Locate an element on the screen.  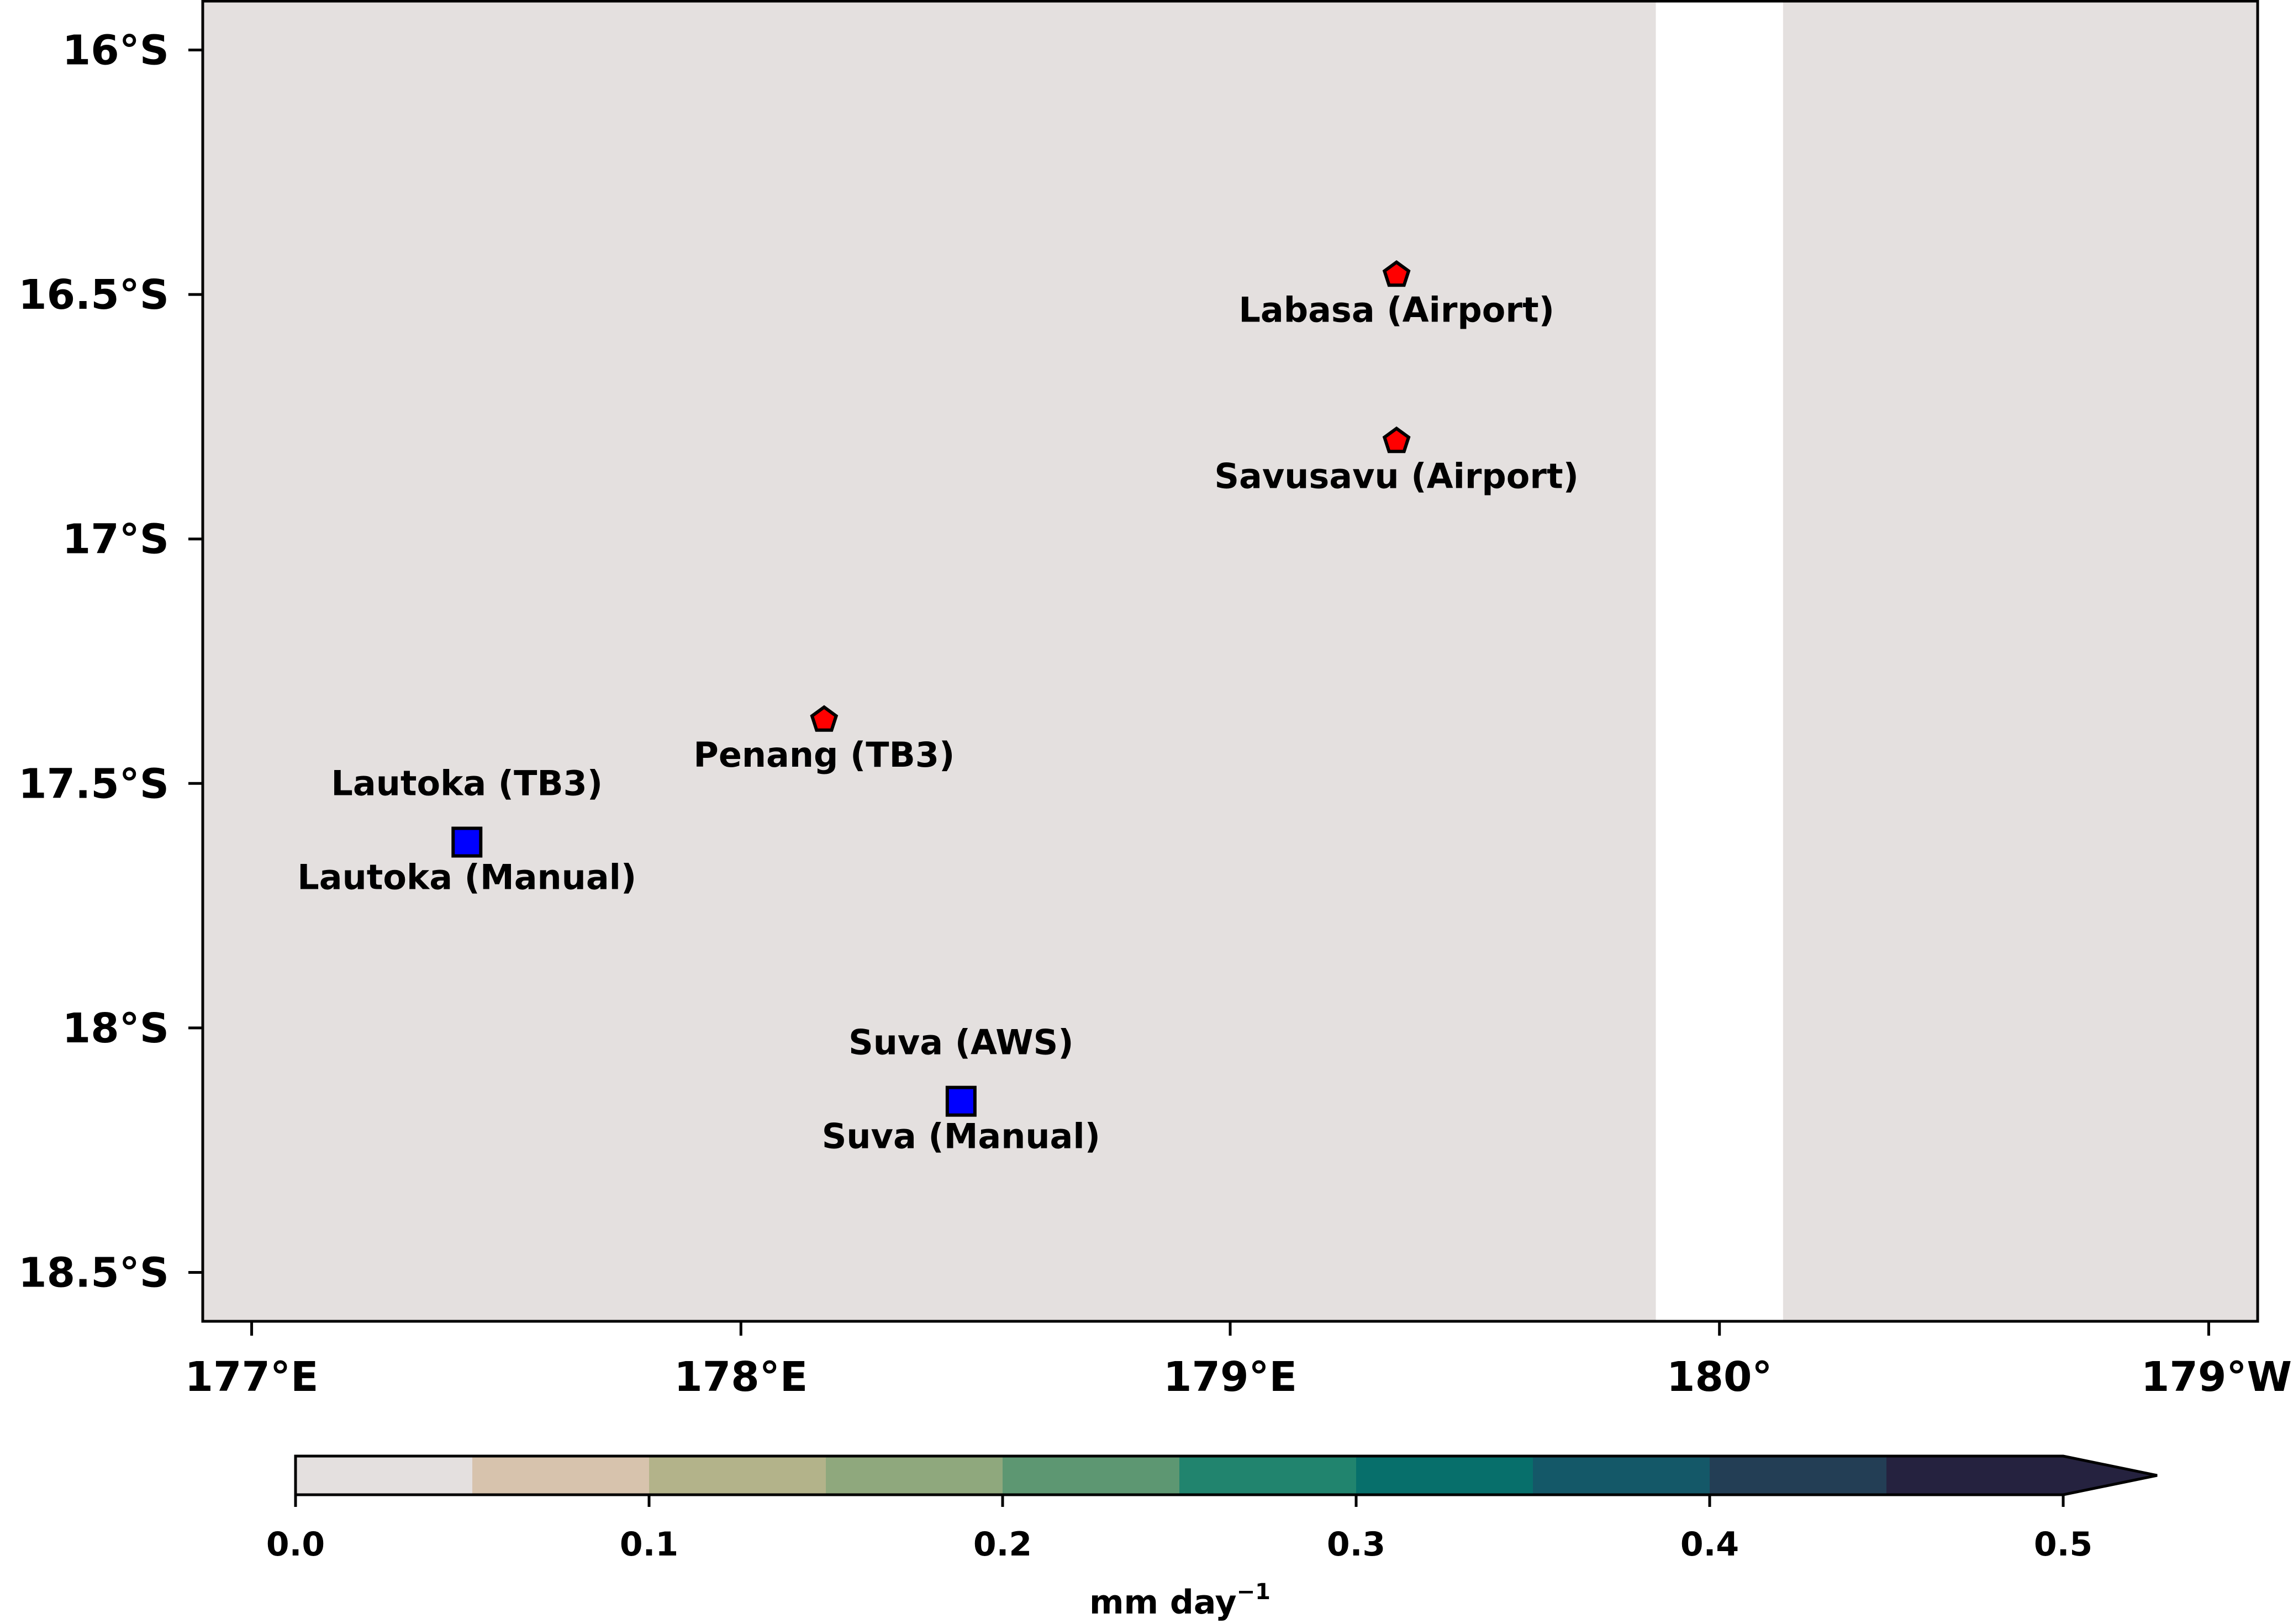
colorbar-tick-label: 0.5 is located at coordinates (2063, 1544).